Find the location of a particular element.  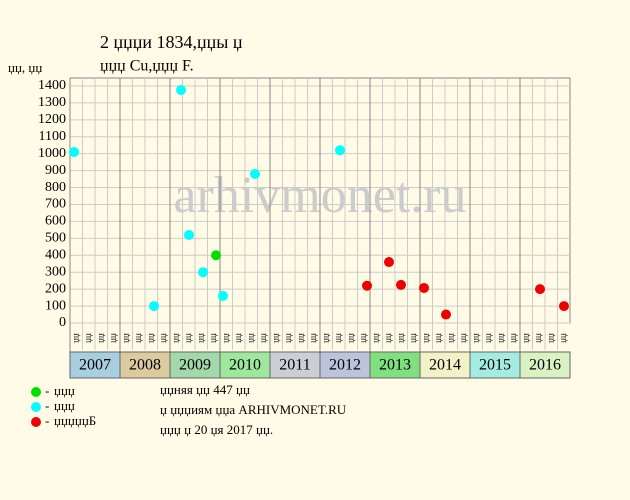

x-tick-label: 2015 is located at coordinates (495, 365).